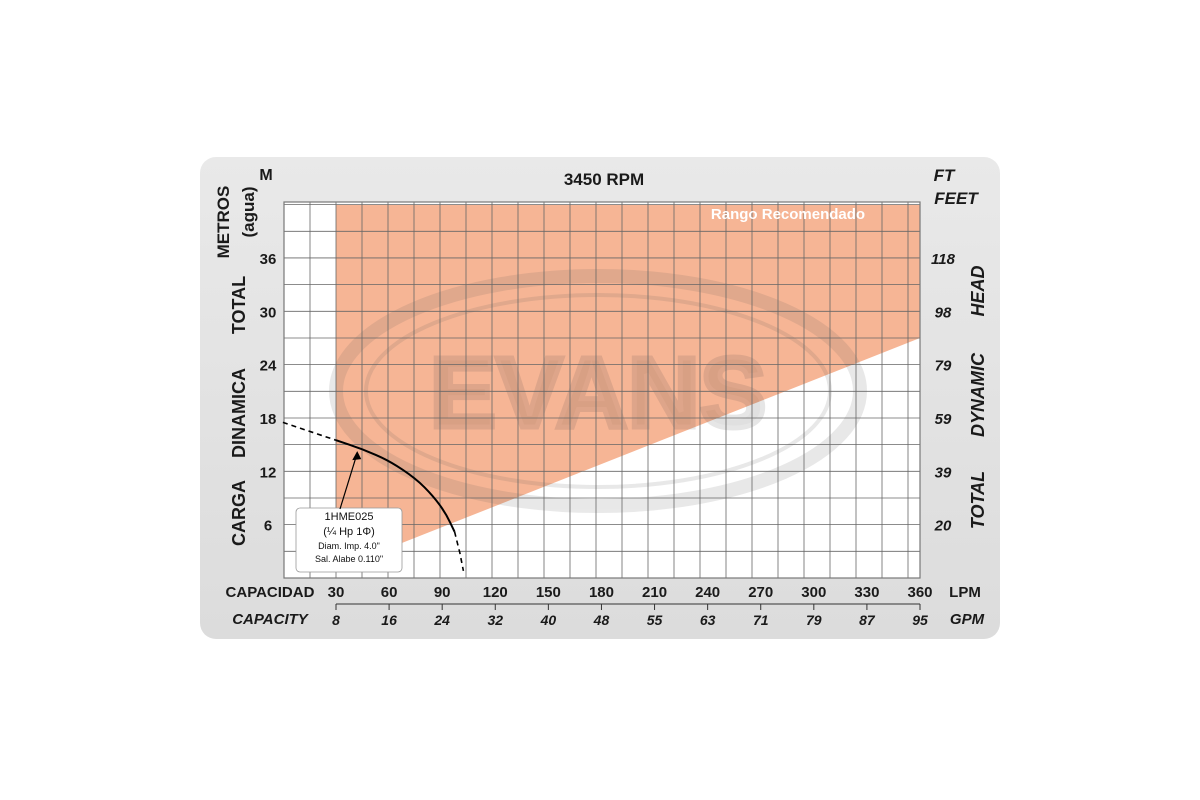  I want to click on evans-logo-watermark: EVANS, so click(598, 391).